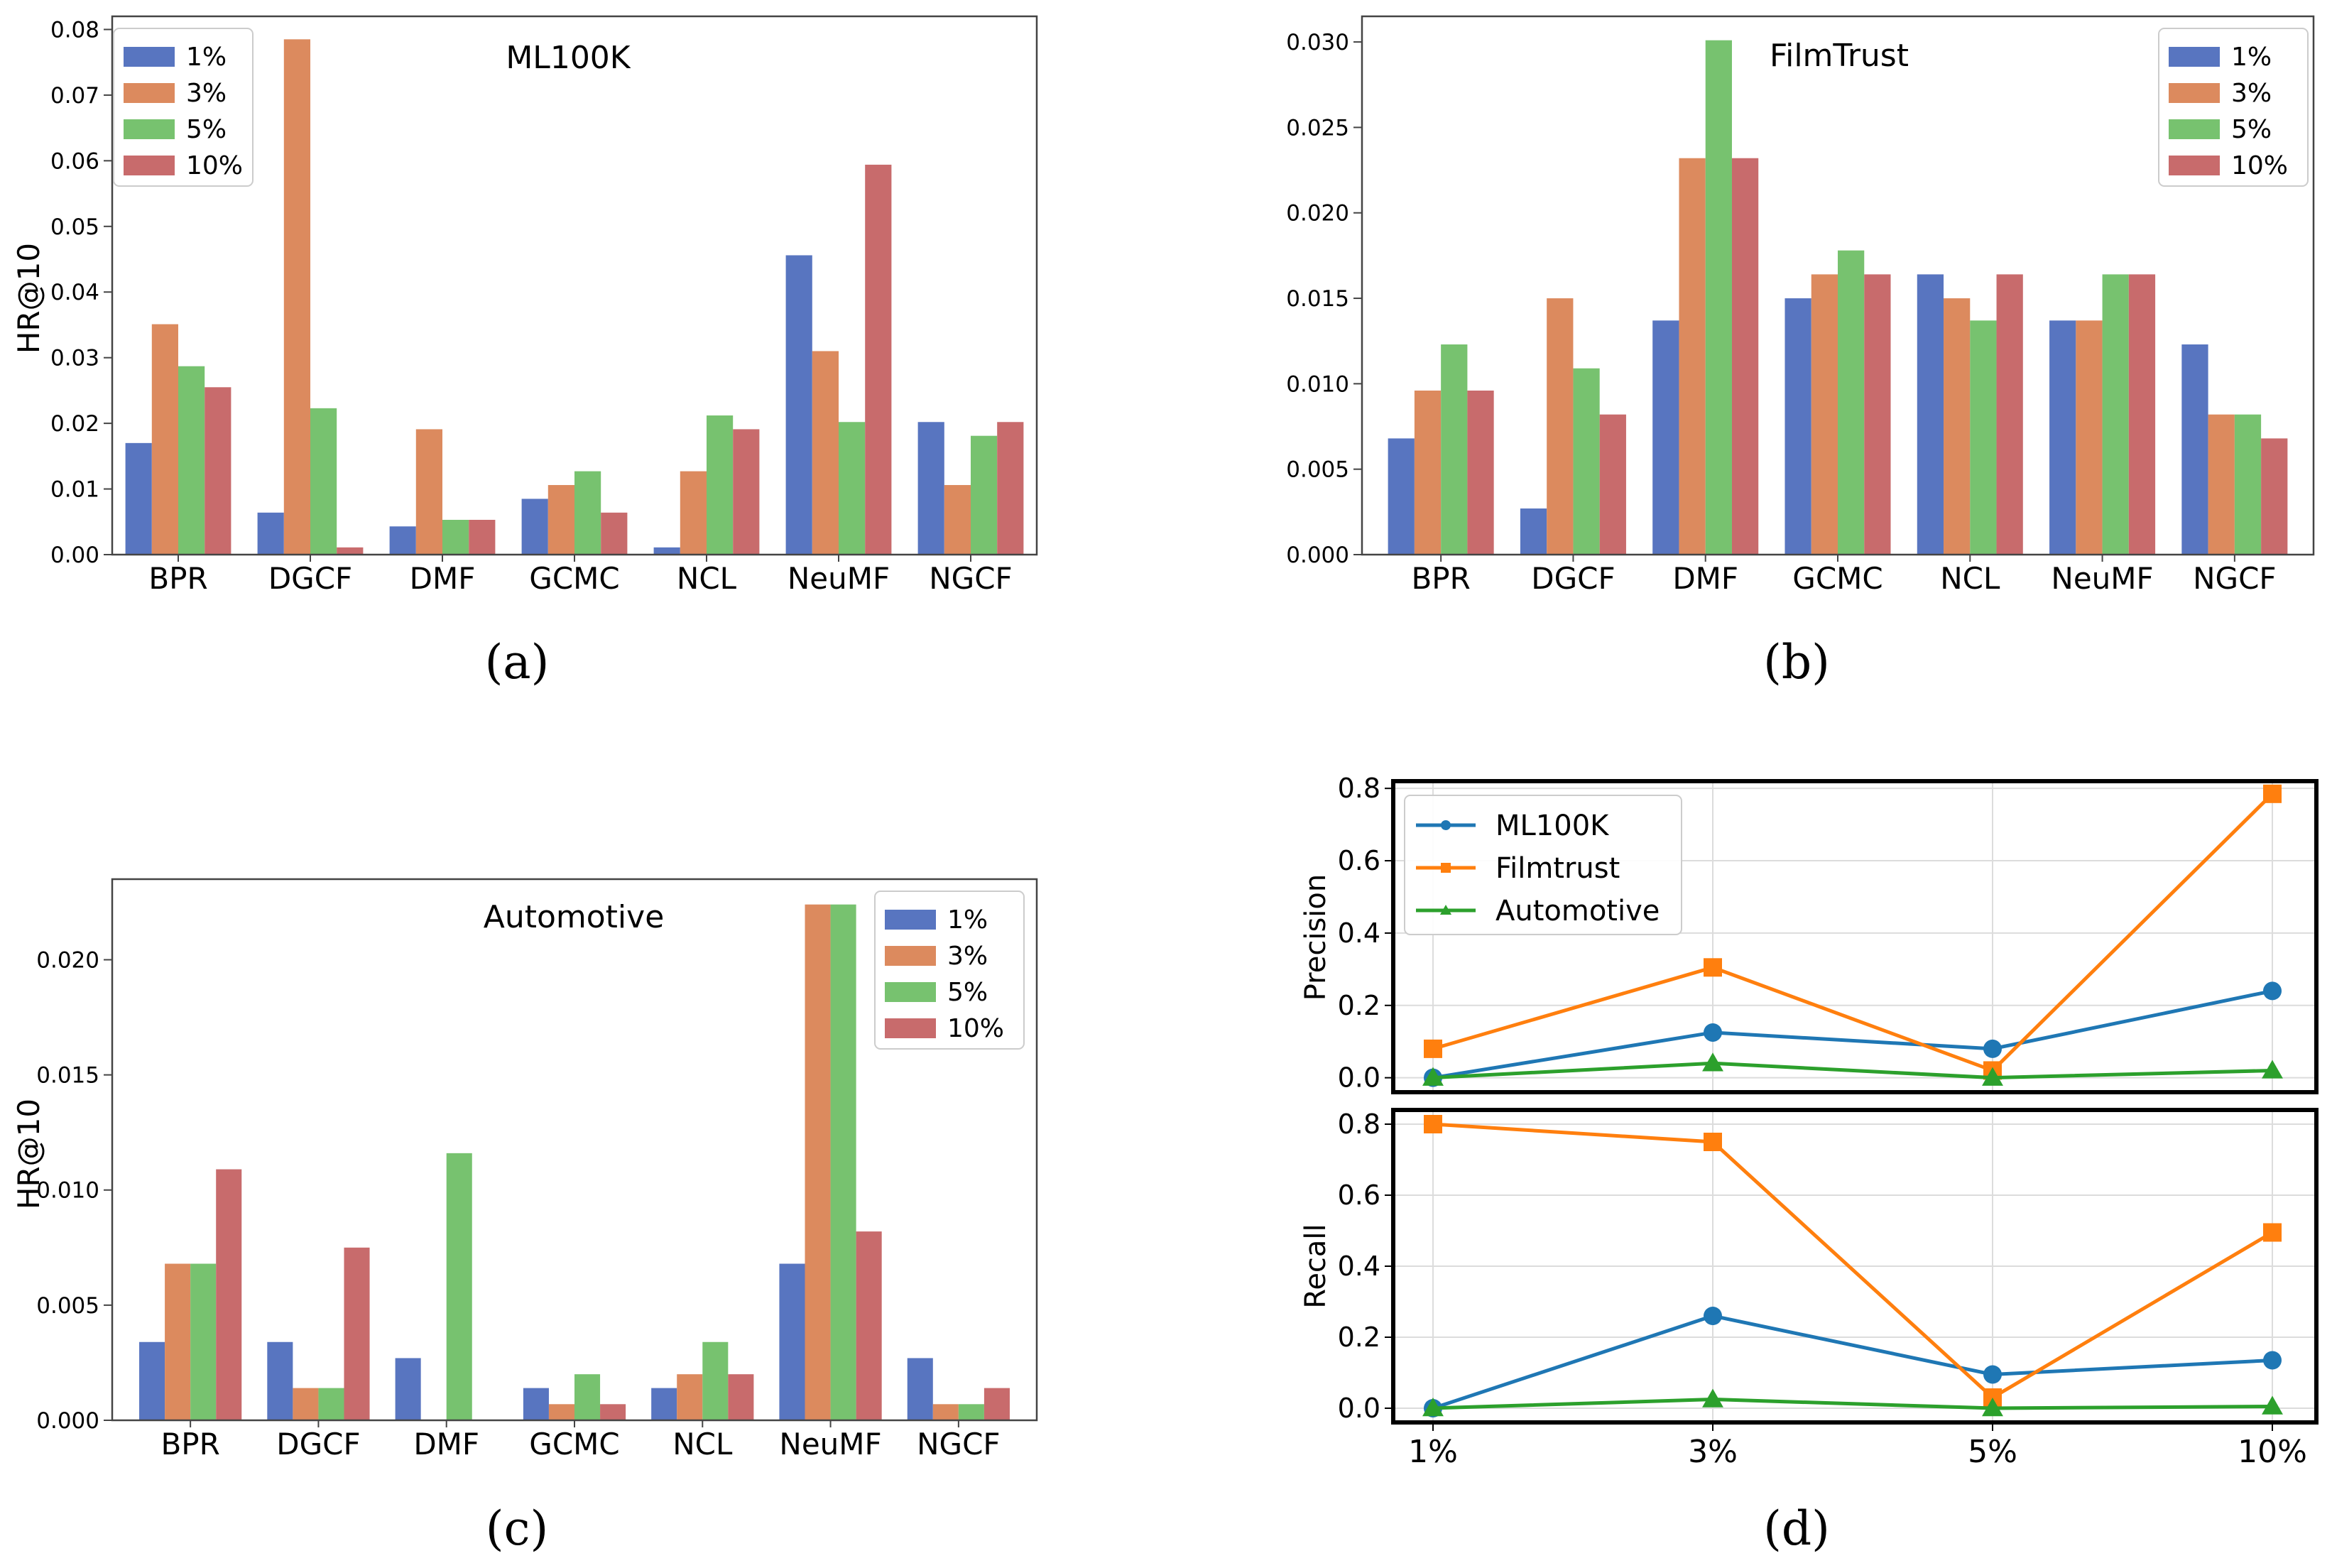 This screenshot has width=2332, height=1568. Describe the element at coordinates (2062, 437) in the screenshot. I see `bar-neumf-1pct` at that location.